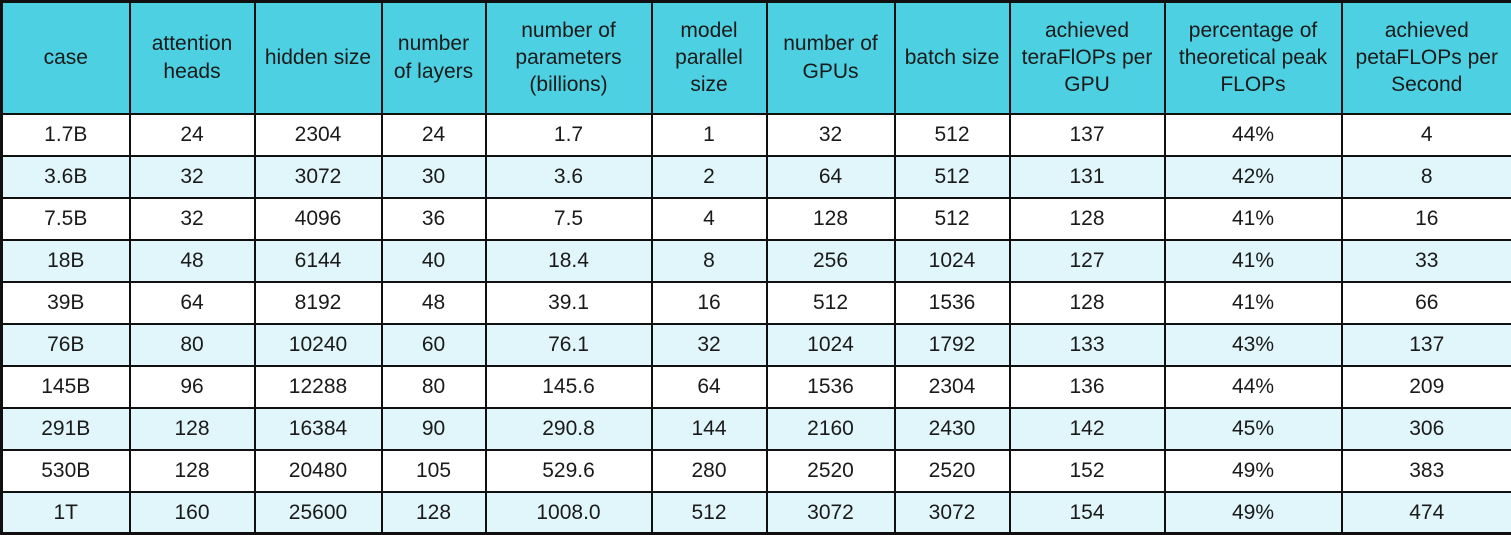 This screenshot has width=1511, height=535. I want to click on table-cell: 16384, so click(318, 429).